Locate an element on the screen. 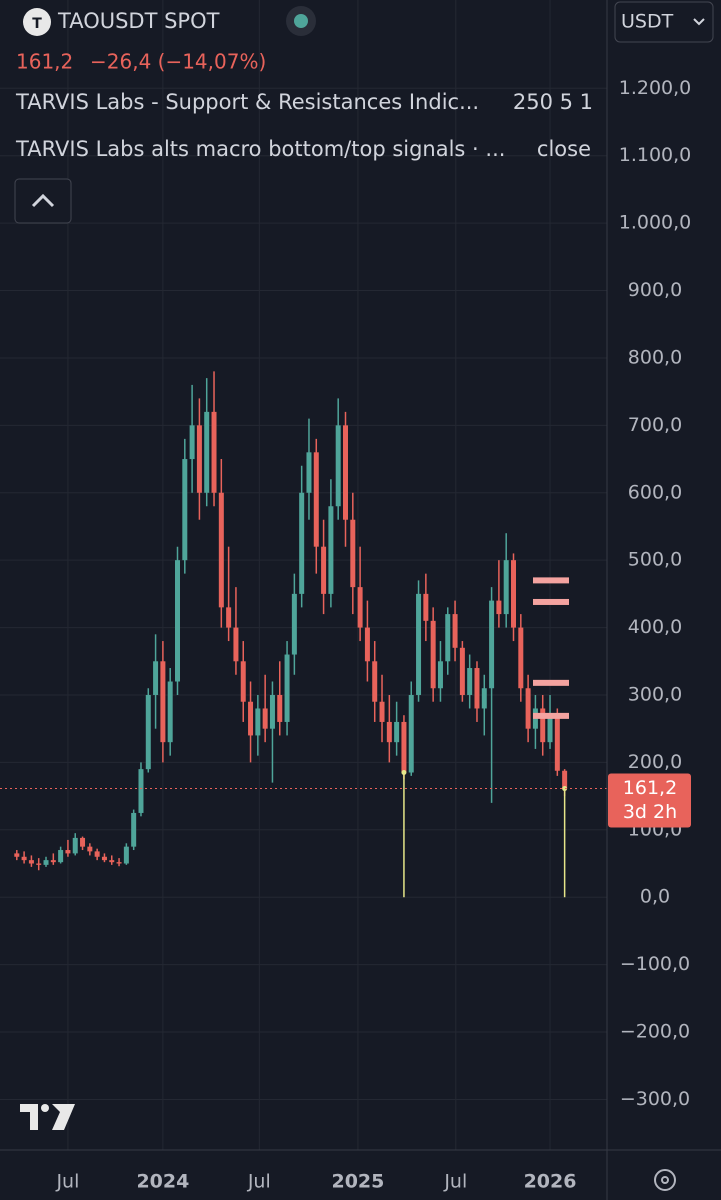 This screenshot has height=1200, width=721. y-tick-label: 900,0 is located at coordinates (655, 290).